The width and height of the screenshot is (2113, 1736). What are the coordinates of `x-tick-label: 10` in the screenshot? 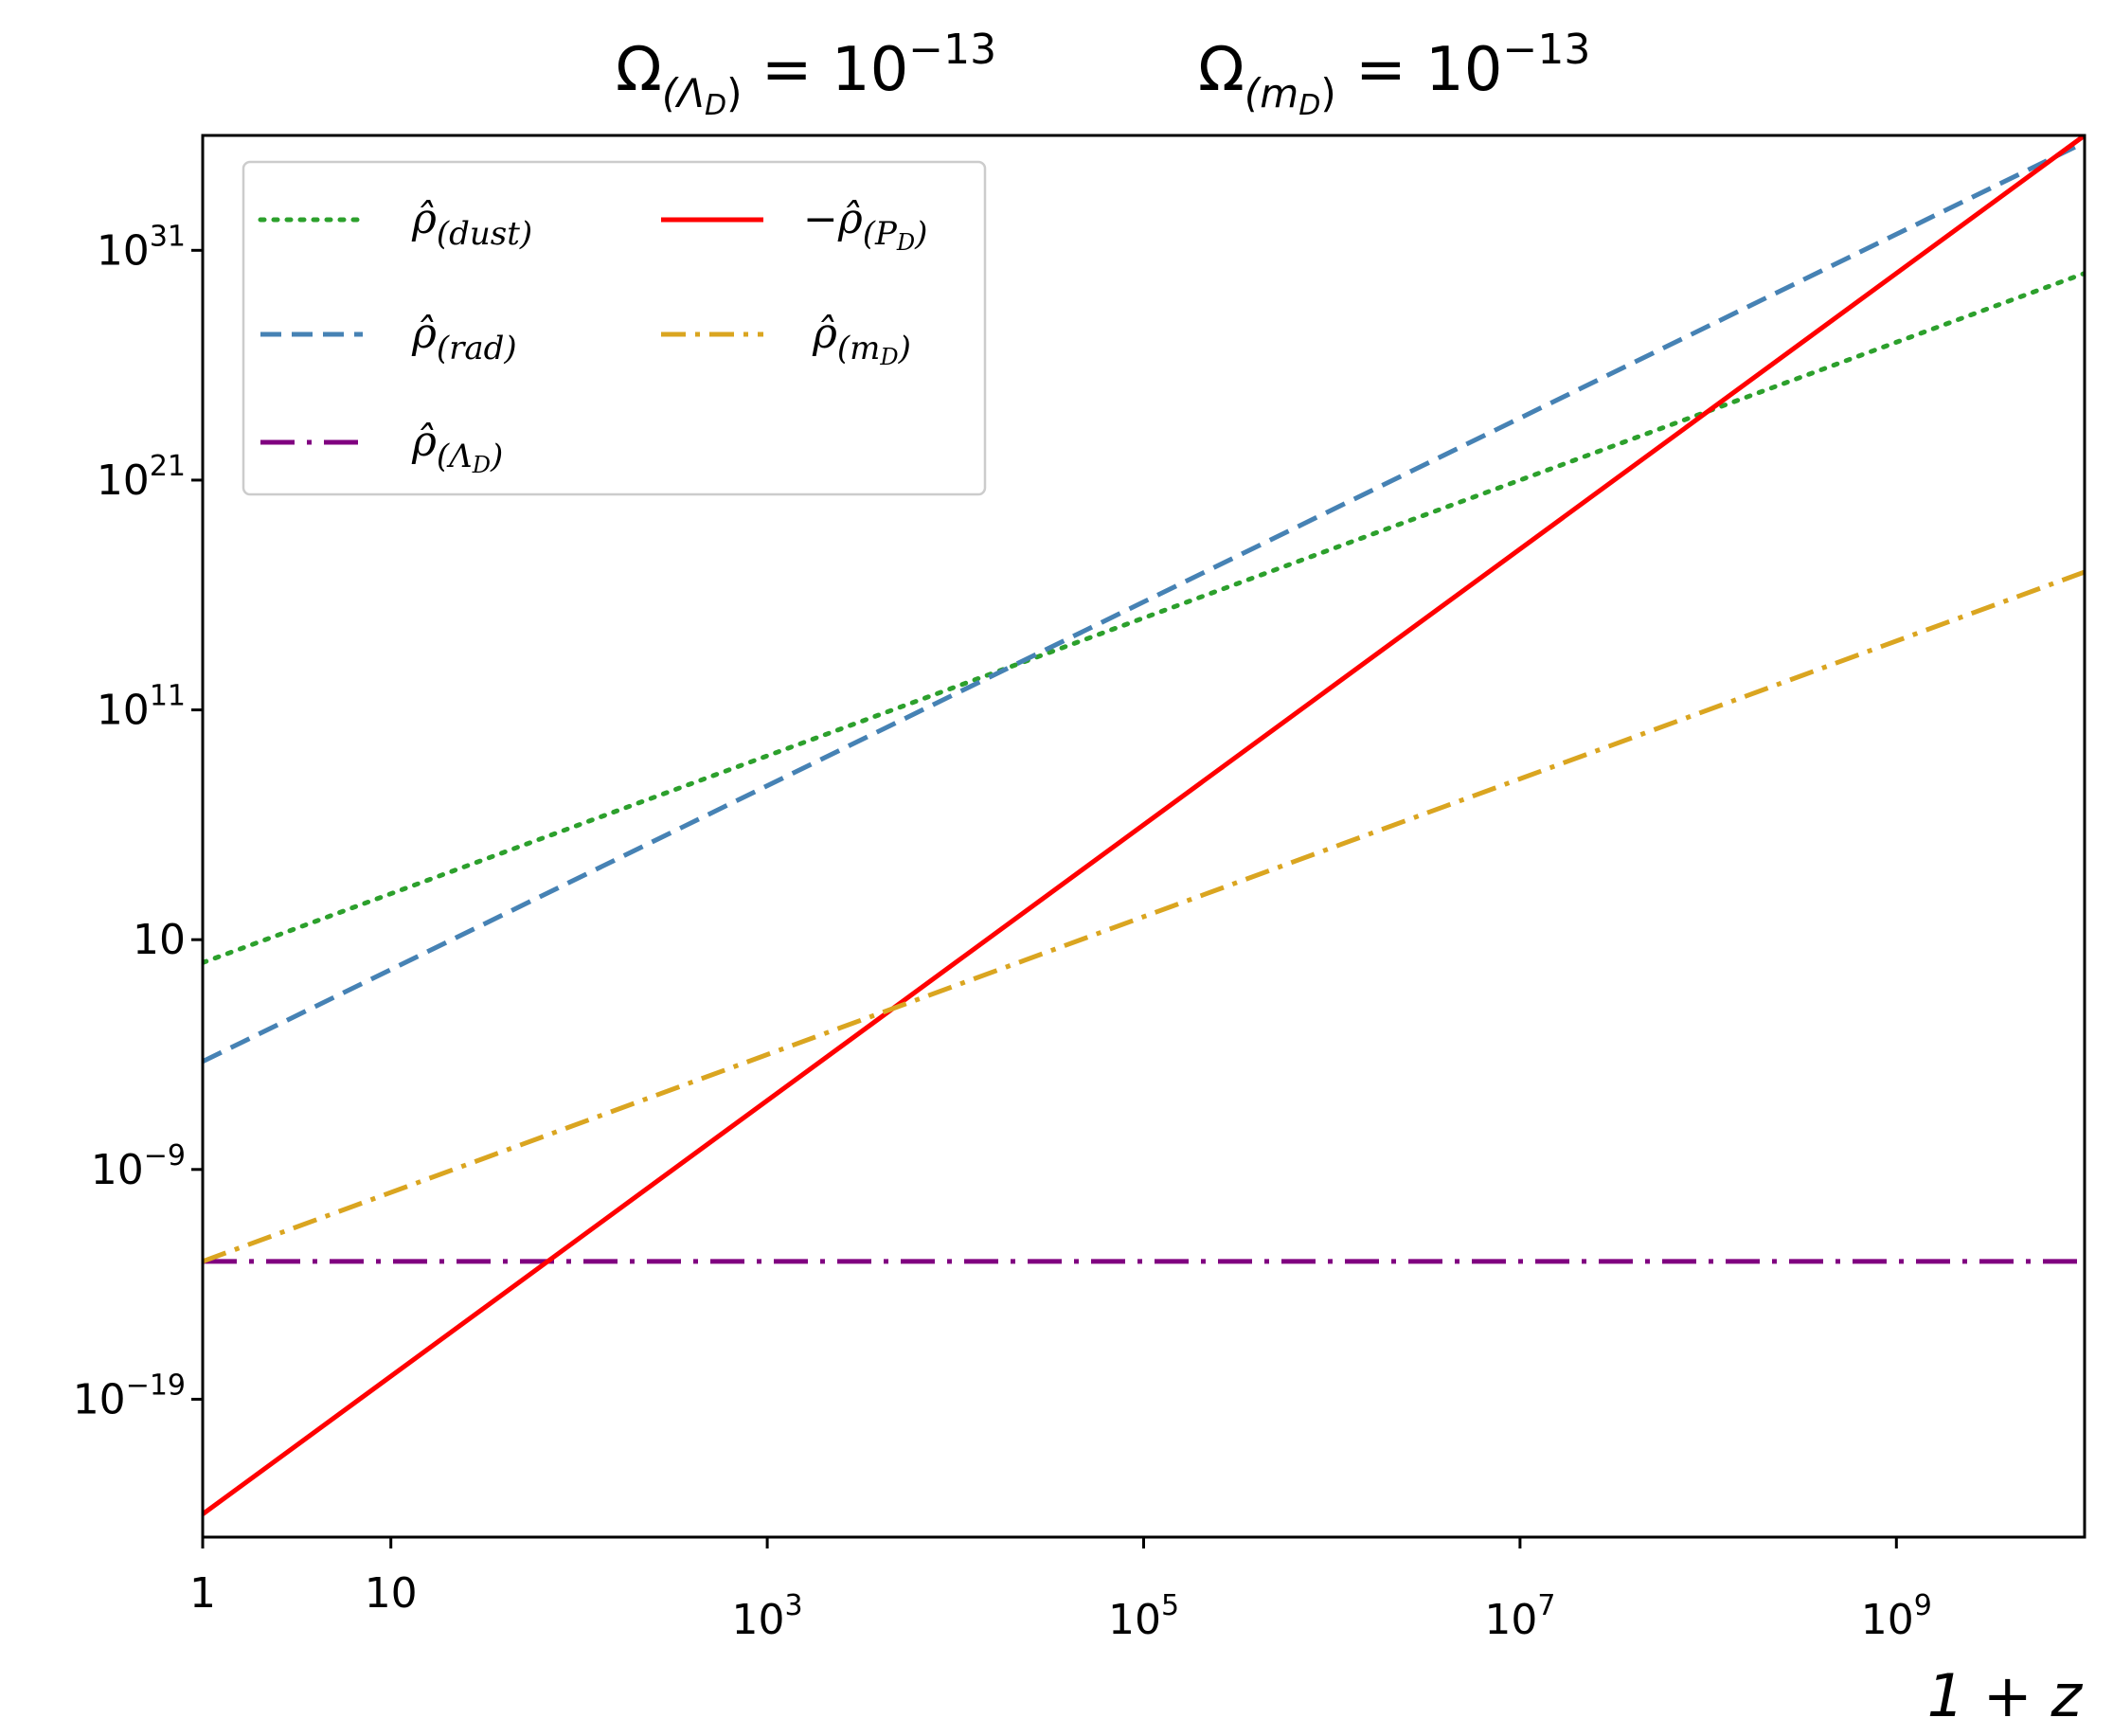 It's located at (391, 1593).